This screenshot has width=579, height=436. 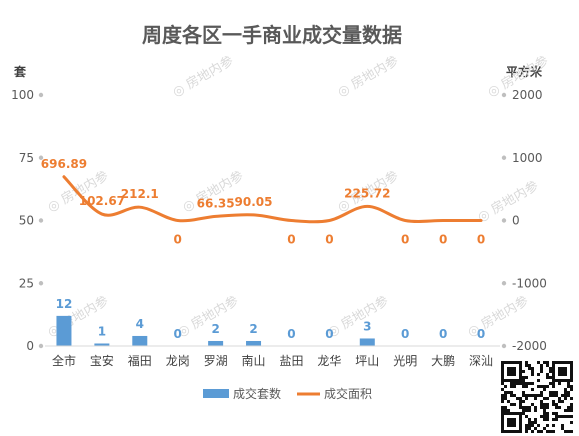 What do you see at coordinates (272, 356) in the screenshot?
I see `x-axis: 全市 宝安 福田 龙岗 罗湖 南山 盐田 龙华 坪山 光明 大鹏 深汕` at bounding box center [272, 356].